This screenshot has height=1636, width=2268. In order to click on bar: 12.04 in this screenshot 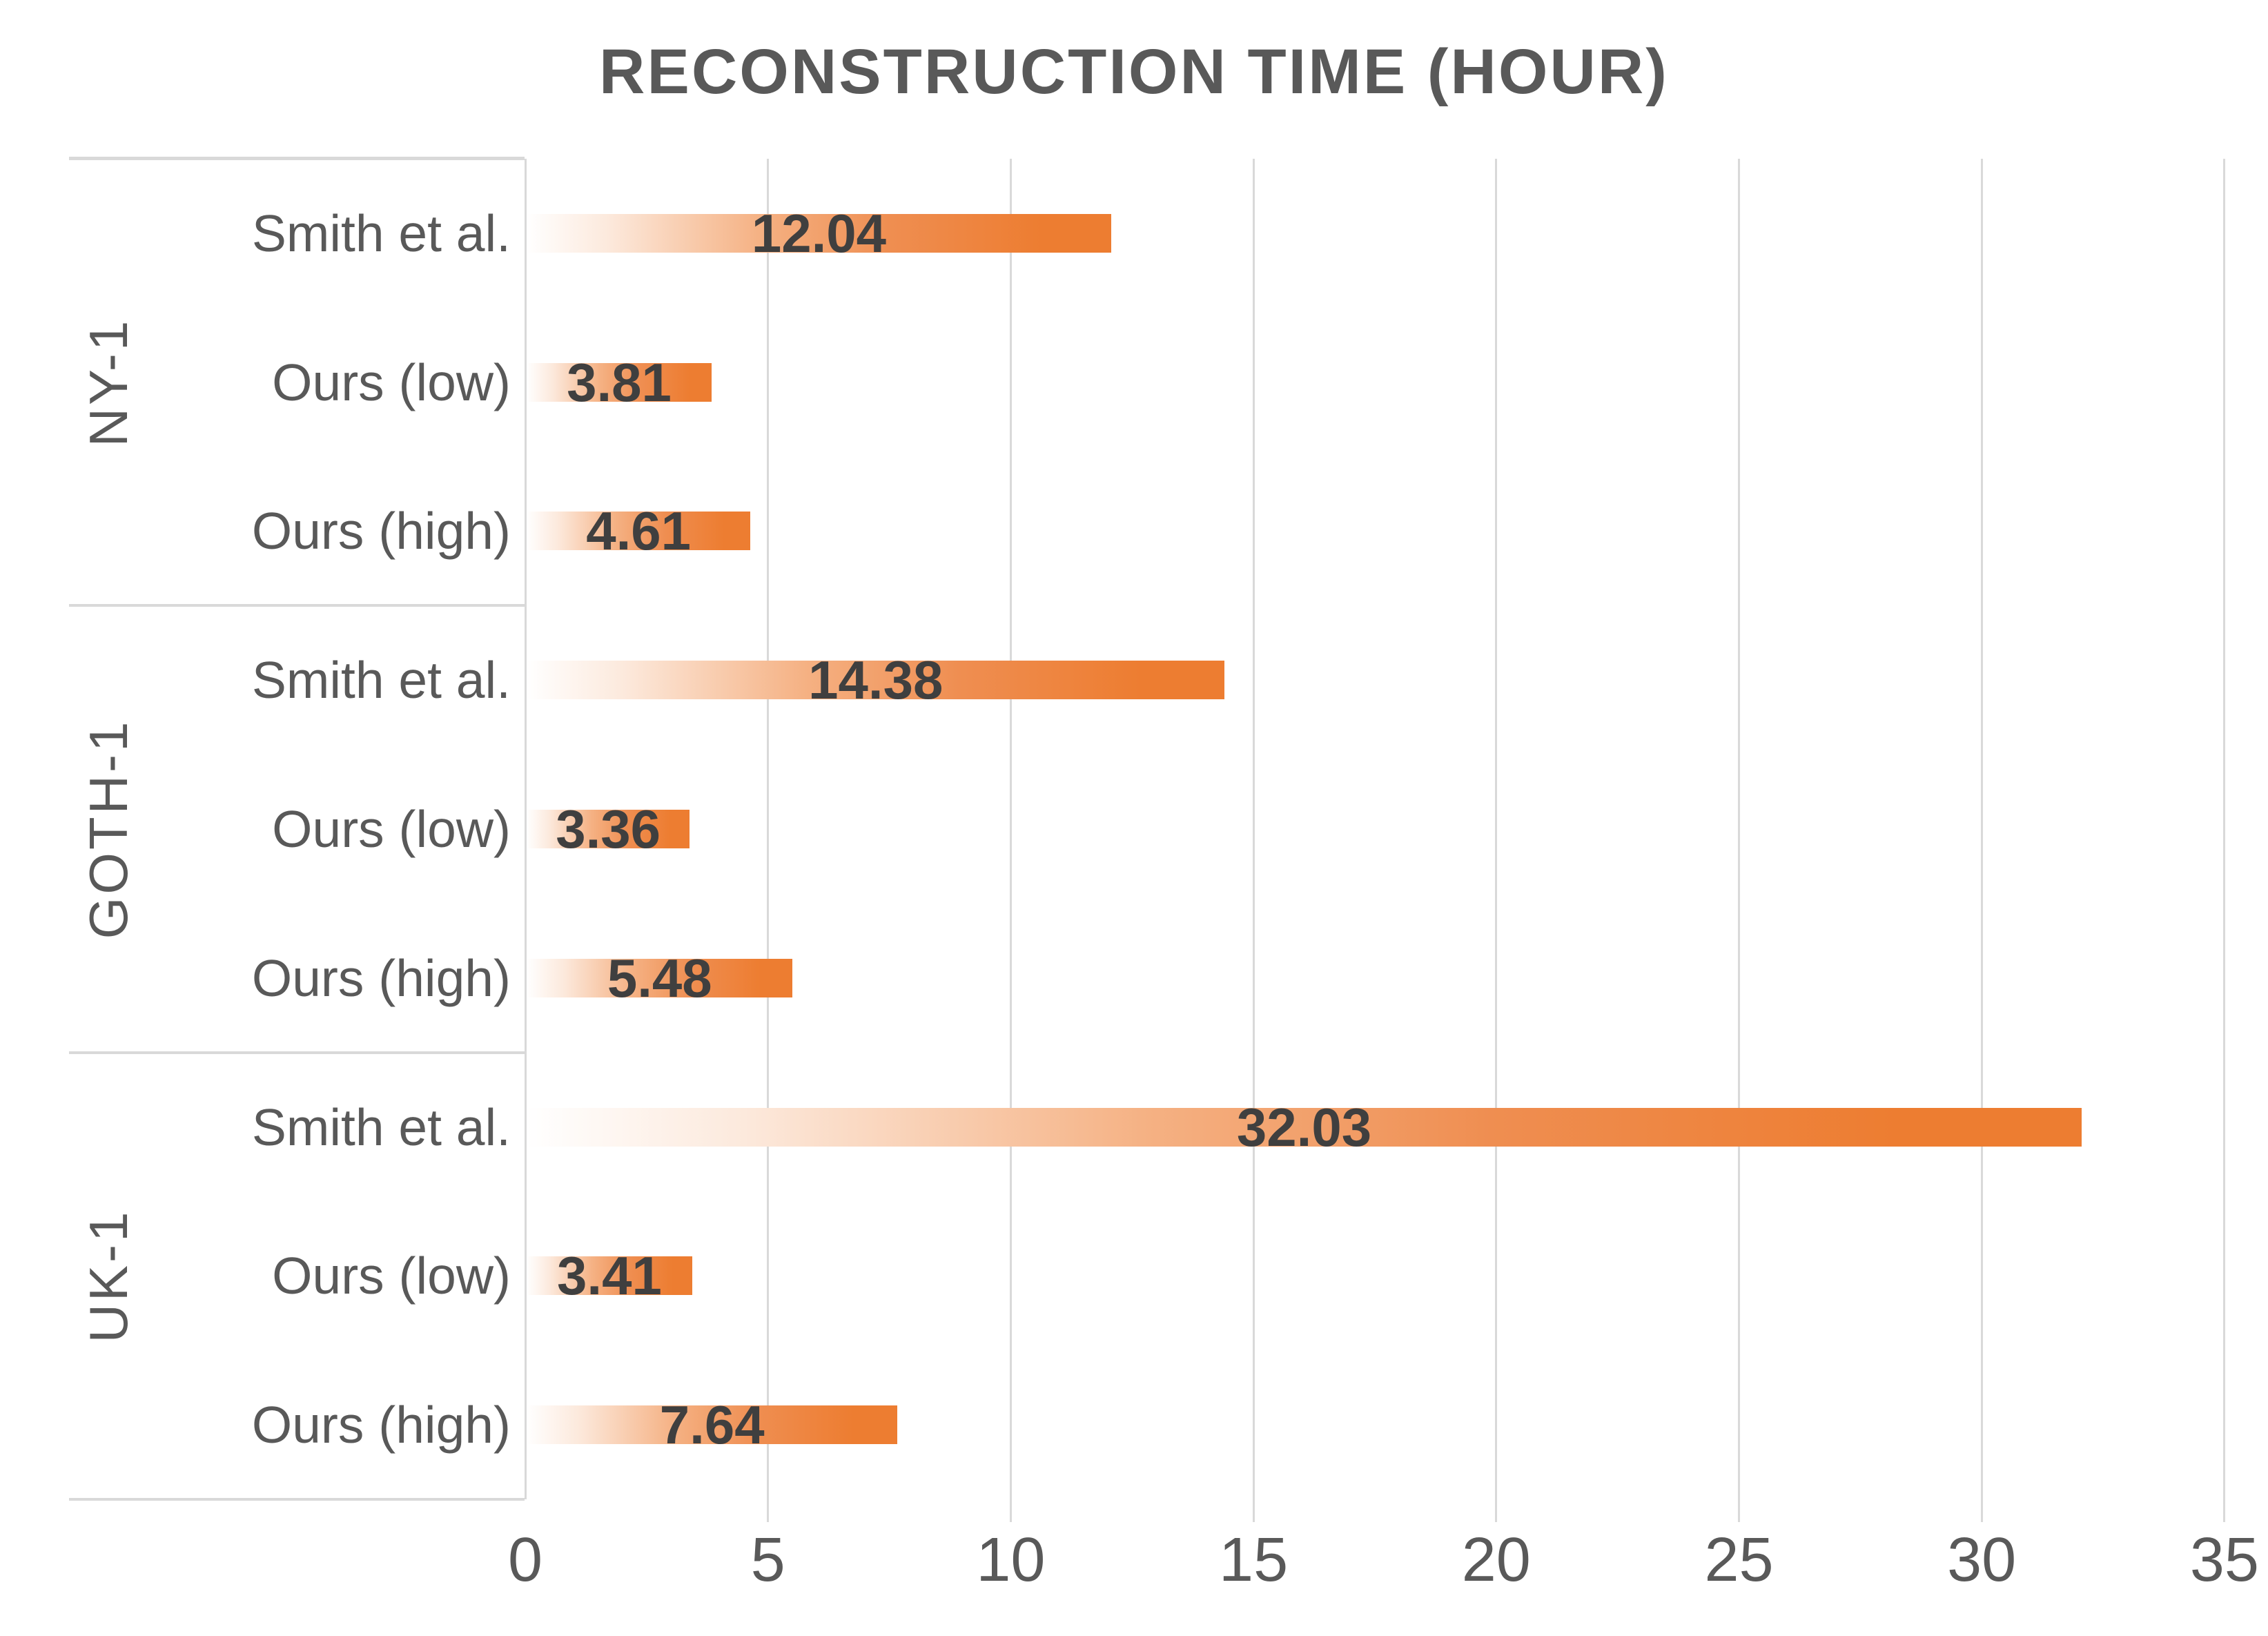, I will do `click(819, 233)`.